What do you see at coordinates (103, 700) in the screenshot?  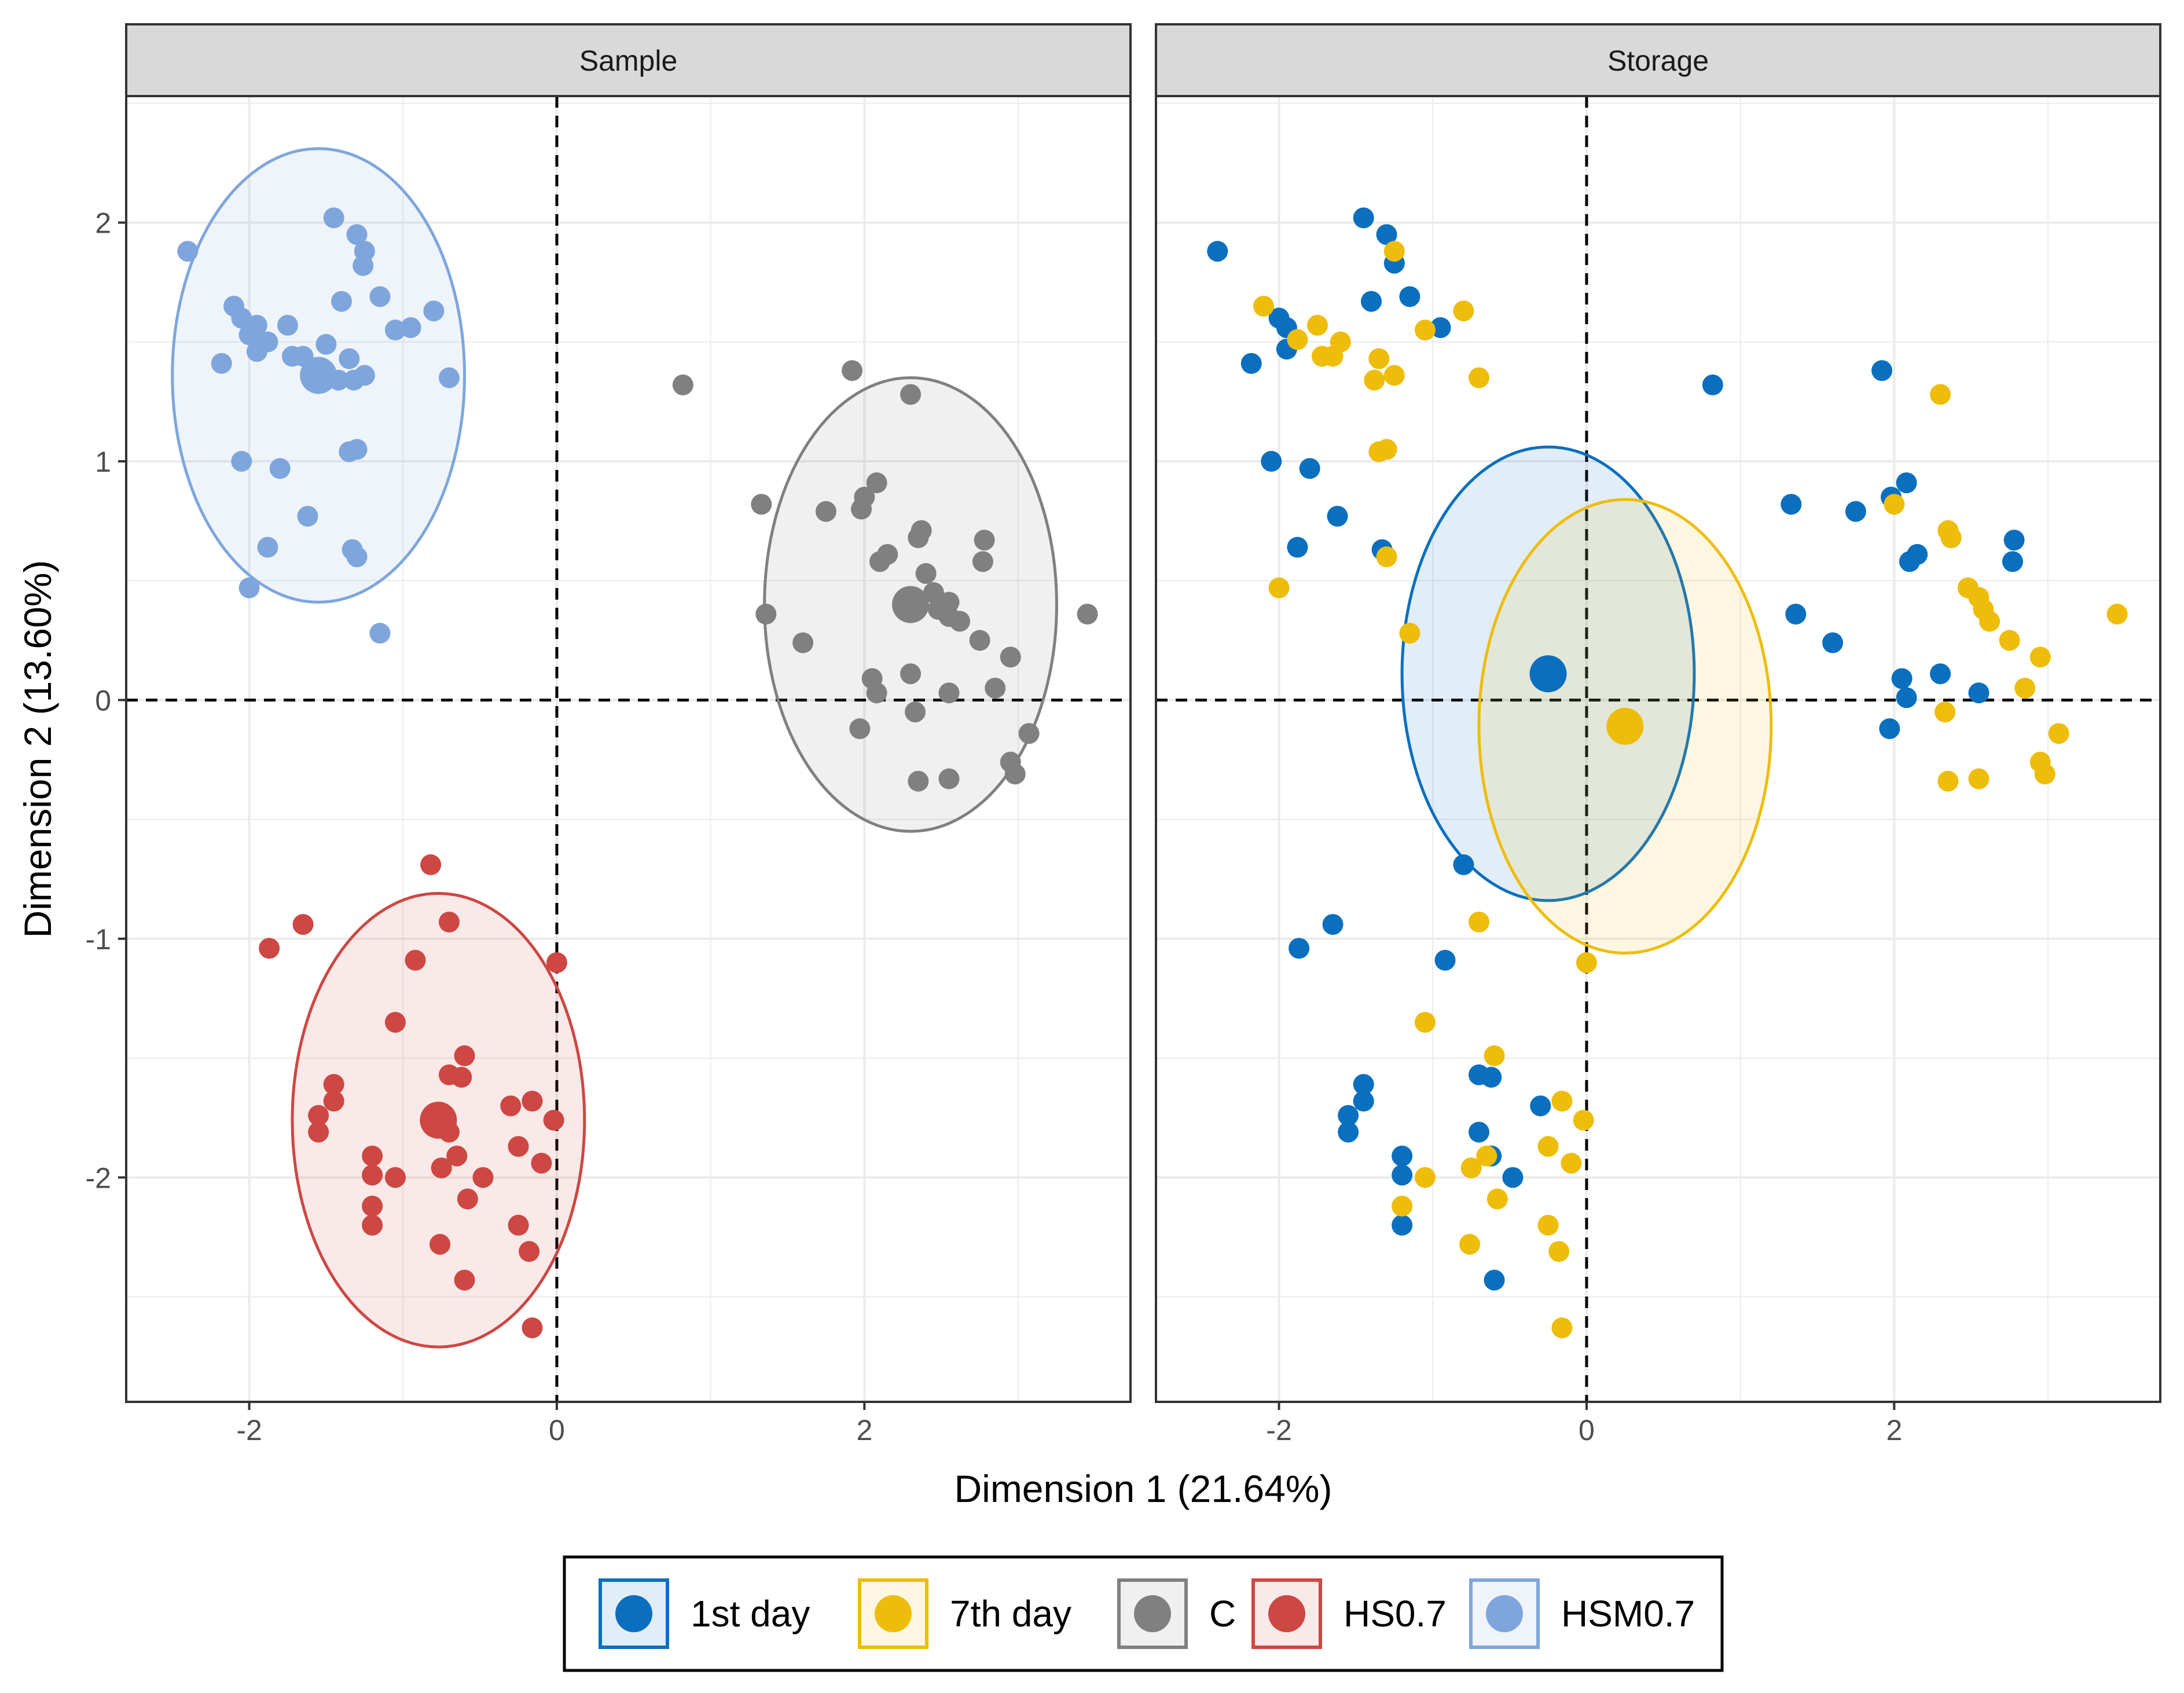 I see `y-tick-label: 0` at bounding box center [103, 700].